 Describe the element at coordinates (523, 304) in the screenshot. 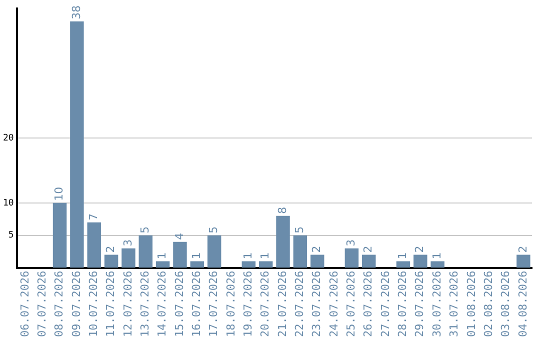

I see `x-tick-label: 04.08.2026` at that location.